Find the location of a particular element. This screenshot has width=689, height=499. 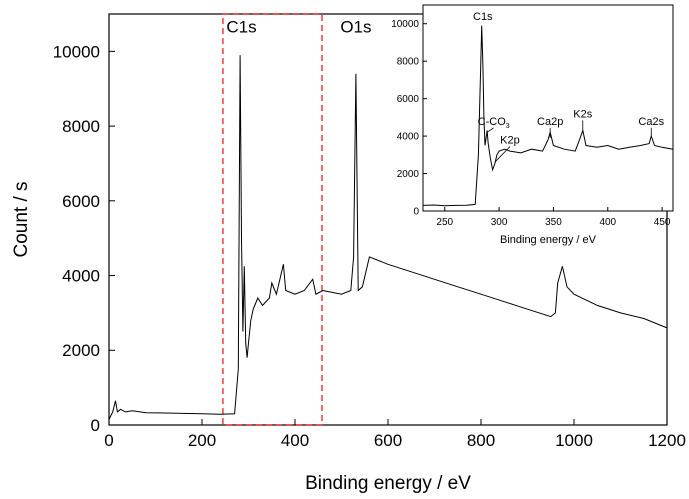

main-x-axis-title: Binding energy / eV is located at coordinates (388, 483).